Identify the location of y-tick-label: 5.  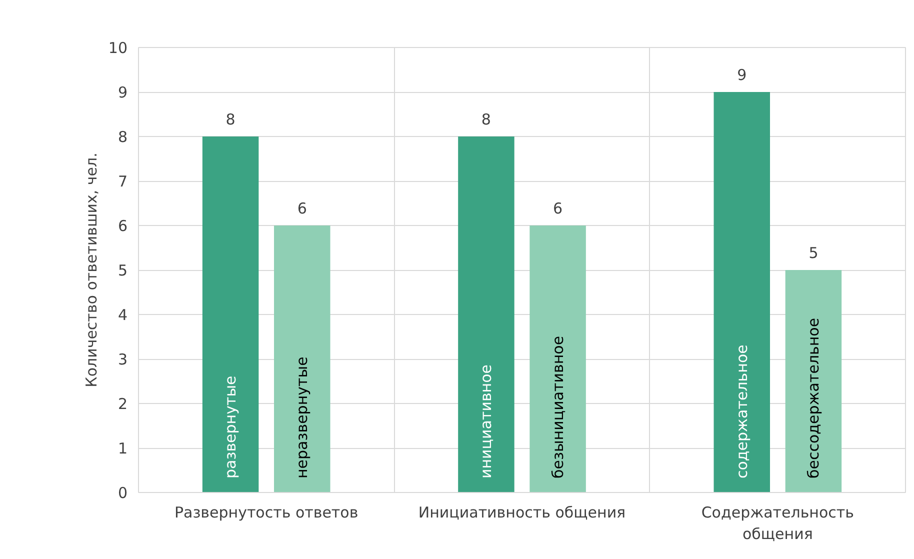
(123, 271).